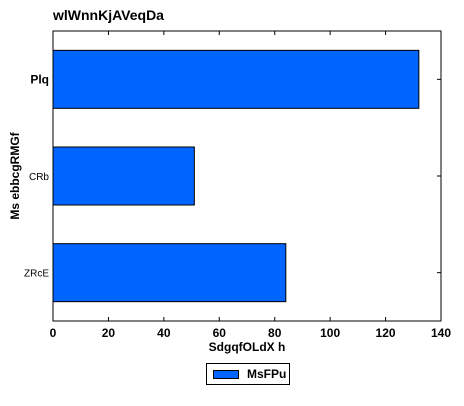 The width and height of the screenshot is (464, 406). I want to click on y-axis-label: Ms ebbcgRMGf, so click(15, 175).